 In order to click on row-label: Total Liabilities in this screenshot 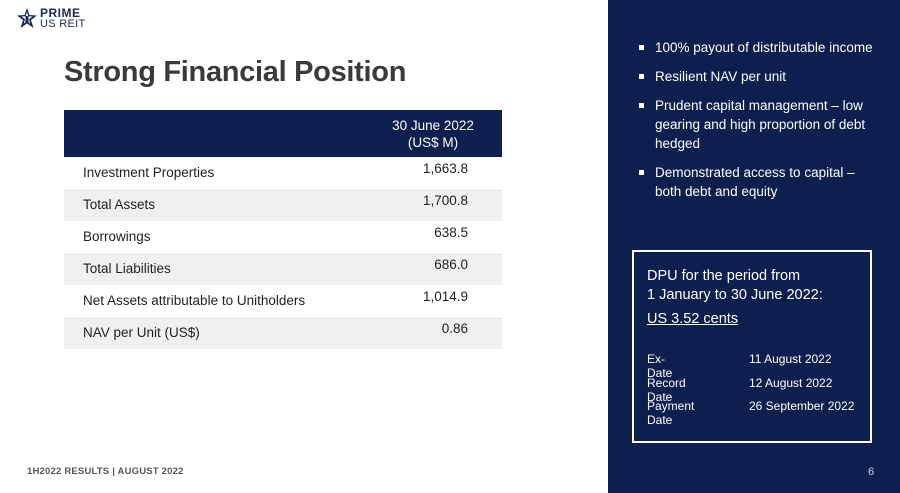, I will do `click(127, 268)`.